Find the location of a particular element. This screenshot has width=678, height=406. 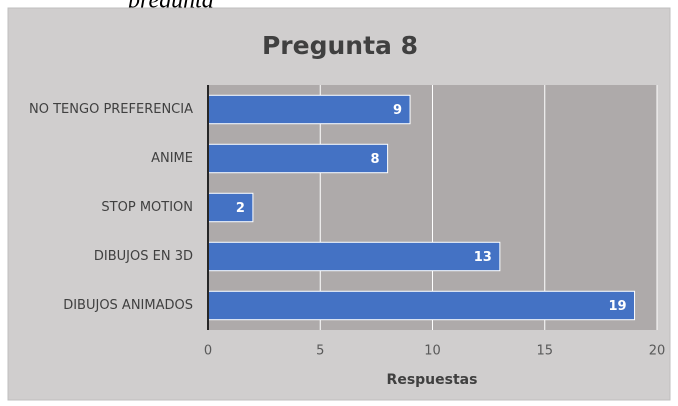

data-label: 9 is located at coordinates (397, 110).